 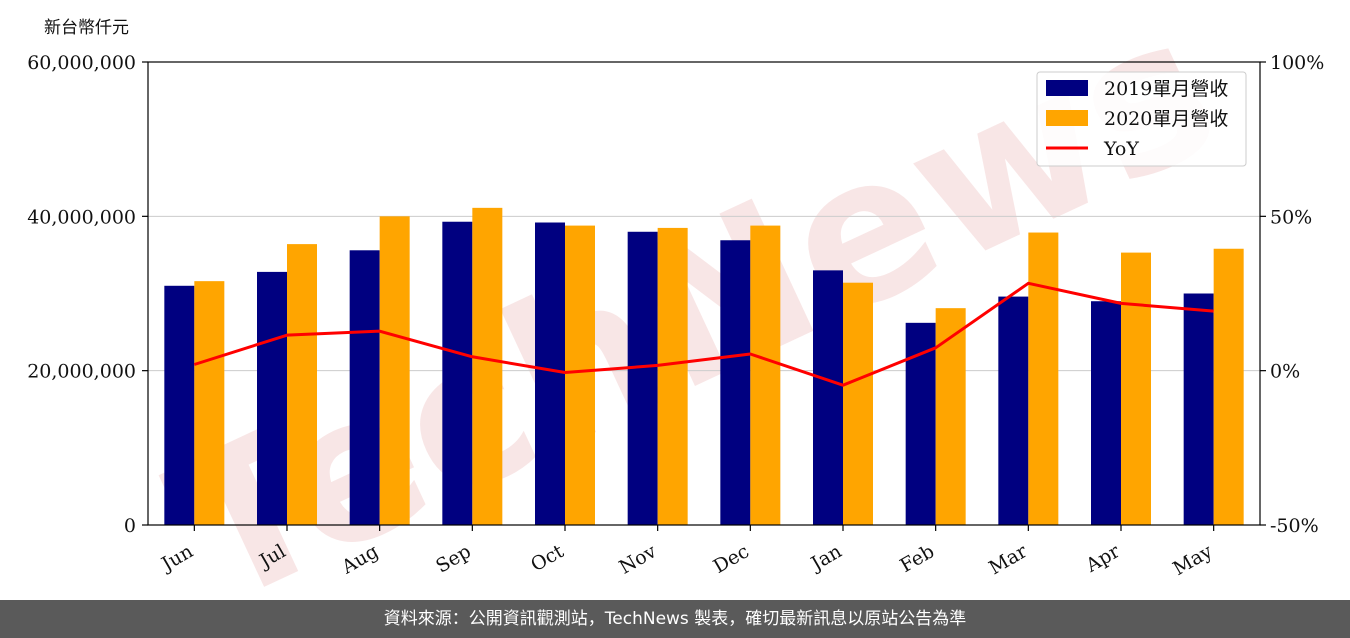 I want to click on x-tick-label-oct: Oct, so click(x=547, y=558).